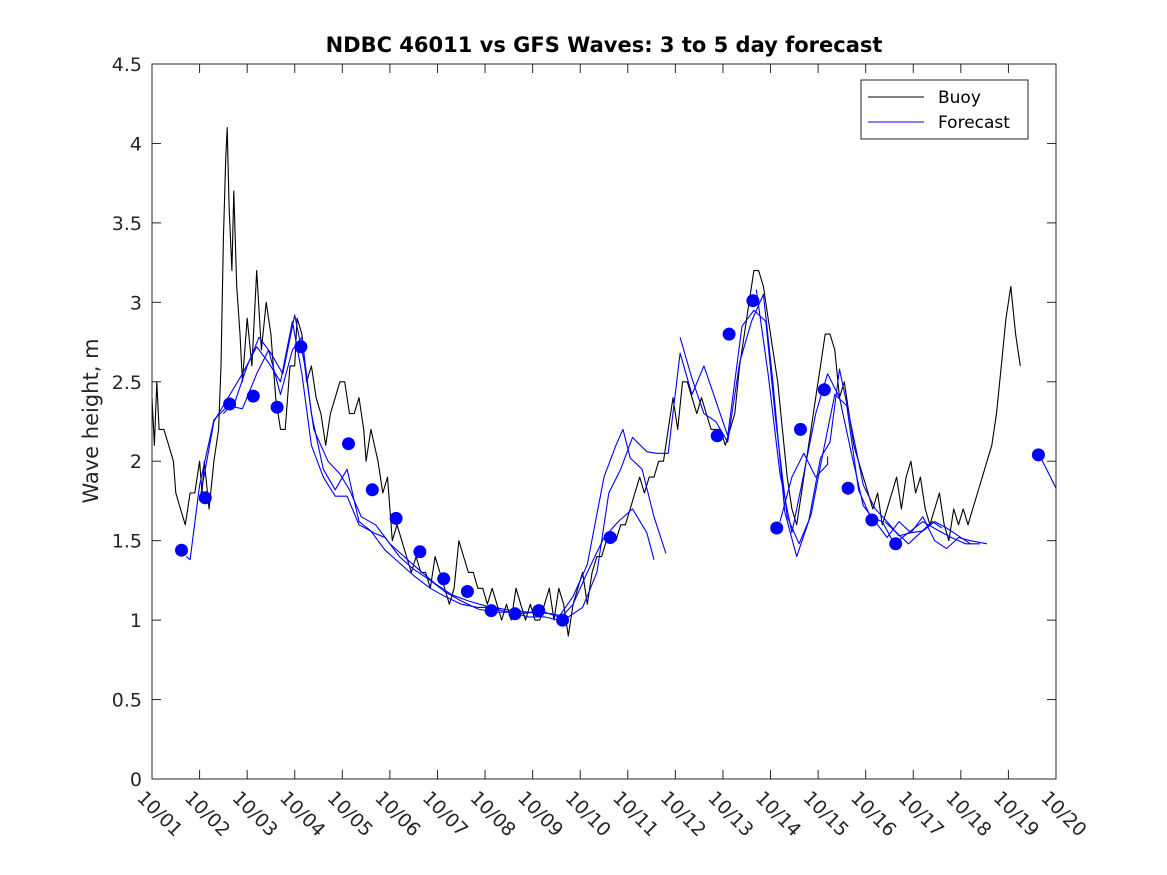 The height and width of the screenshot is (875, 1167). Describe the element at coordinates (974, 123) in the screenshot. I see `legend-label-forecast: Forecast` at that location.